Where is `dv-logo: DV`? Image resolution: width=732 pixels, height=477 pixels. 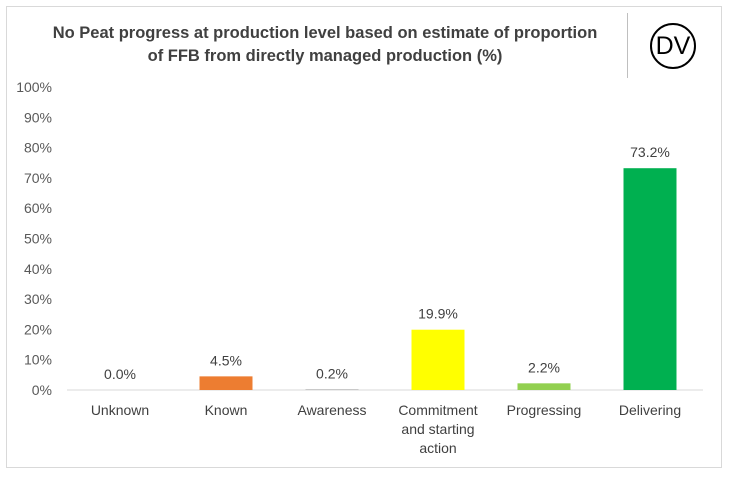
dv-logo: DV is located at coordinates (673, 46).